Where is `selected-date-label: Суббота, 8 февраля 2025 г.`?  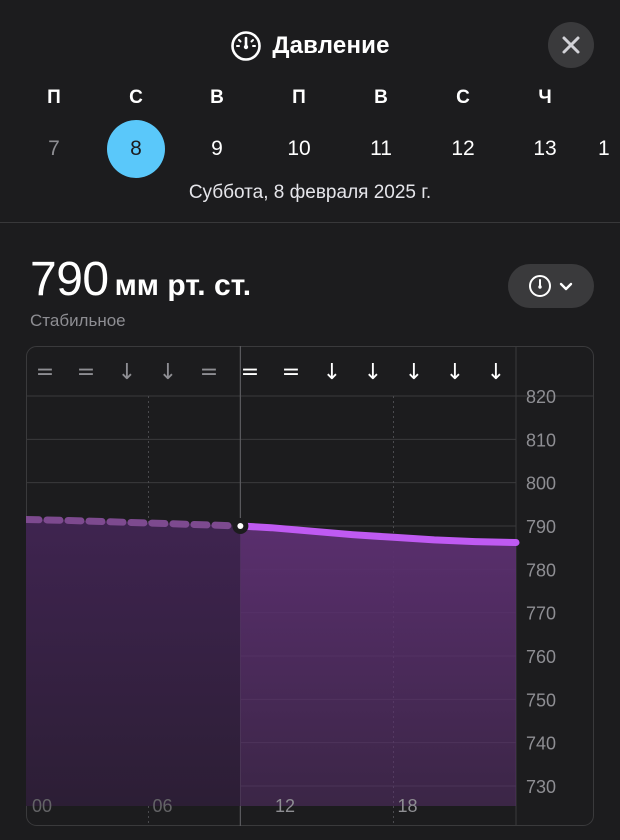 selected-date-label: Суббота, 8 февраля 2025 г. is located at coordinates (310, 192).